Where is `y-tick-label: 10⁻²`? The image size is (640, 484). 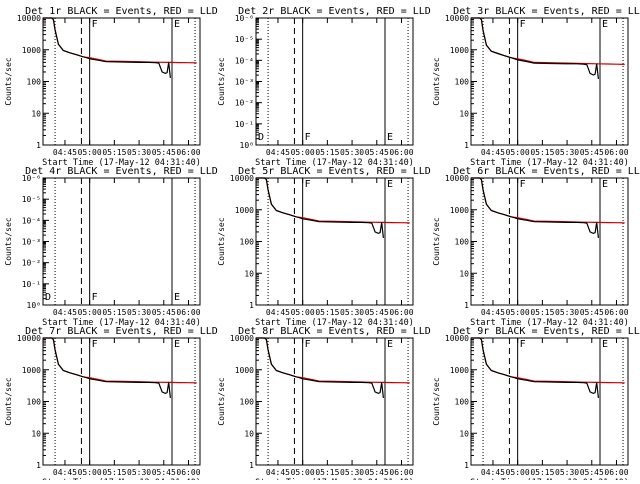
y-tick-label: 10⁻² is located at coordinates (31, 263).